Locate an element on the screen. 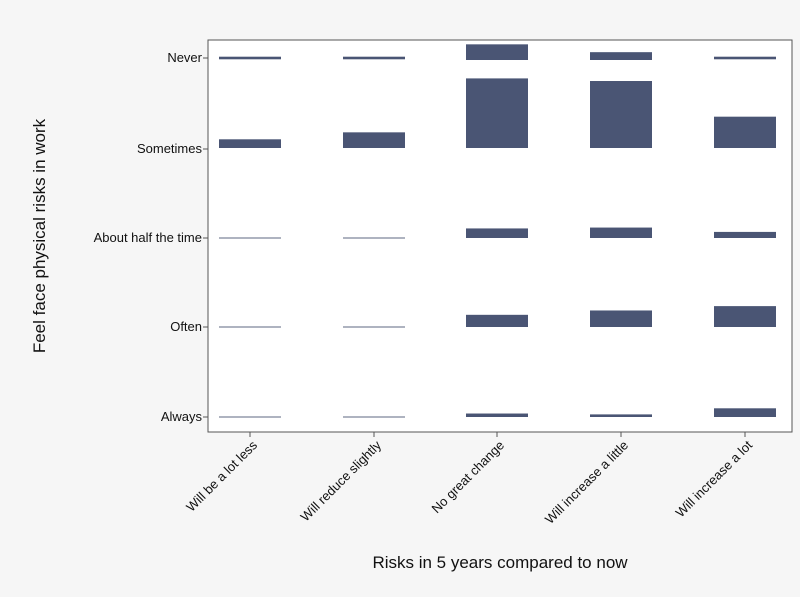  x-tick-label: No great change is located at coordinates (468, 477).